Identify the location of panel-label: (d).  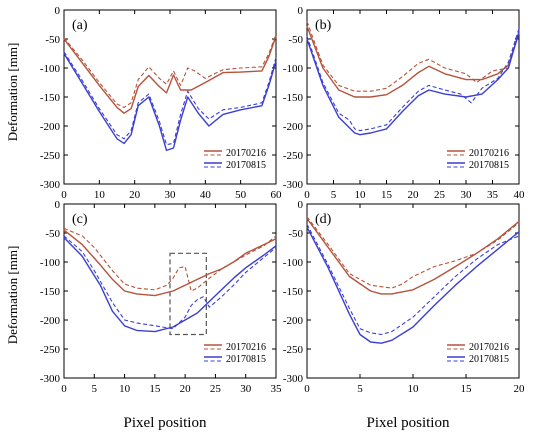
(323, 219).